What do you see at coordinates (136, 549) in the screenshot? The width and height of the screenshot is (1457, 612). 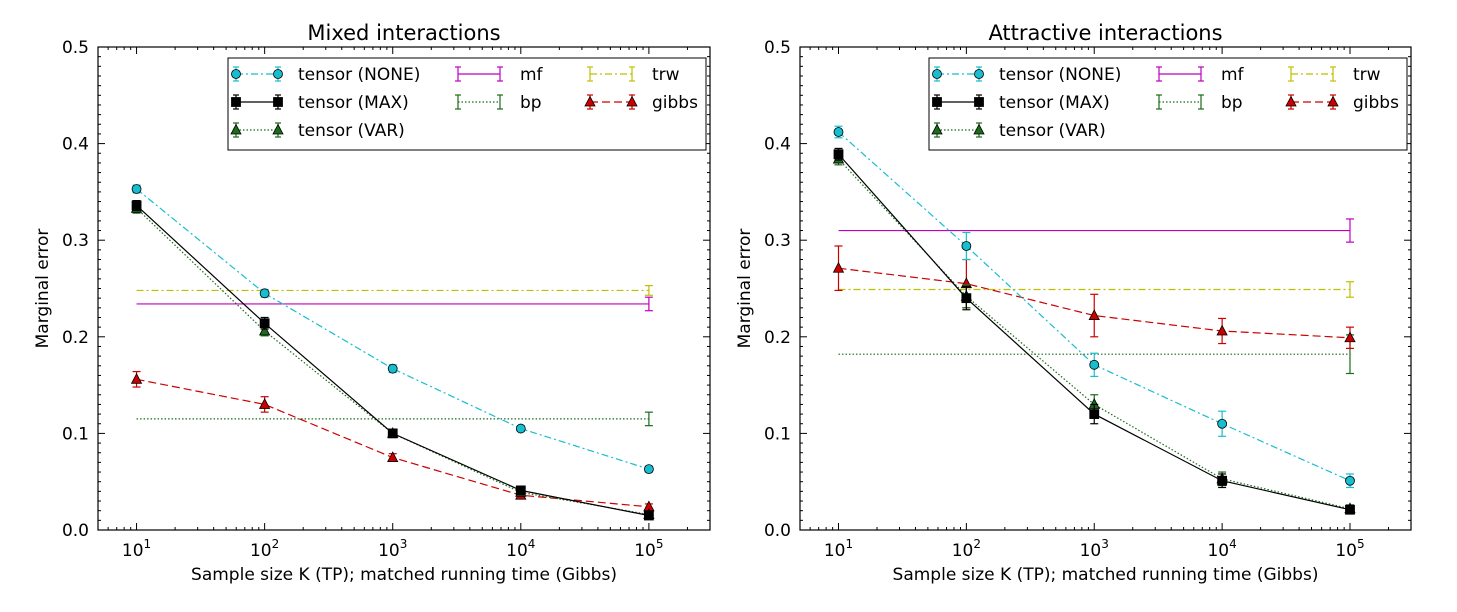 I see `x-tick-label: 10¹` at bounding box center [136, 549].